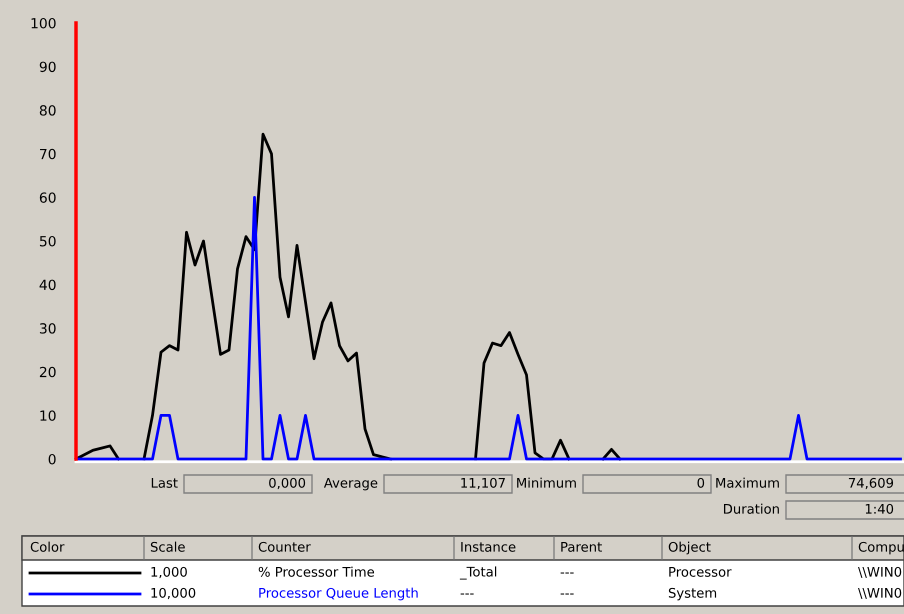  What do you see at coordinates (48, 372) in the screenshot?
I see `y-tick-label: 20` at bounding box center [48, 372].